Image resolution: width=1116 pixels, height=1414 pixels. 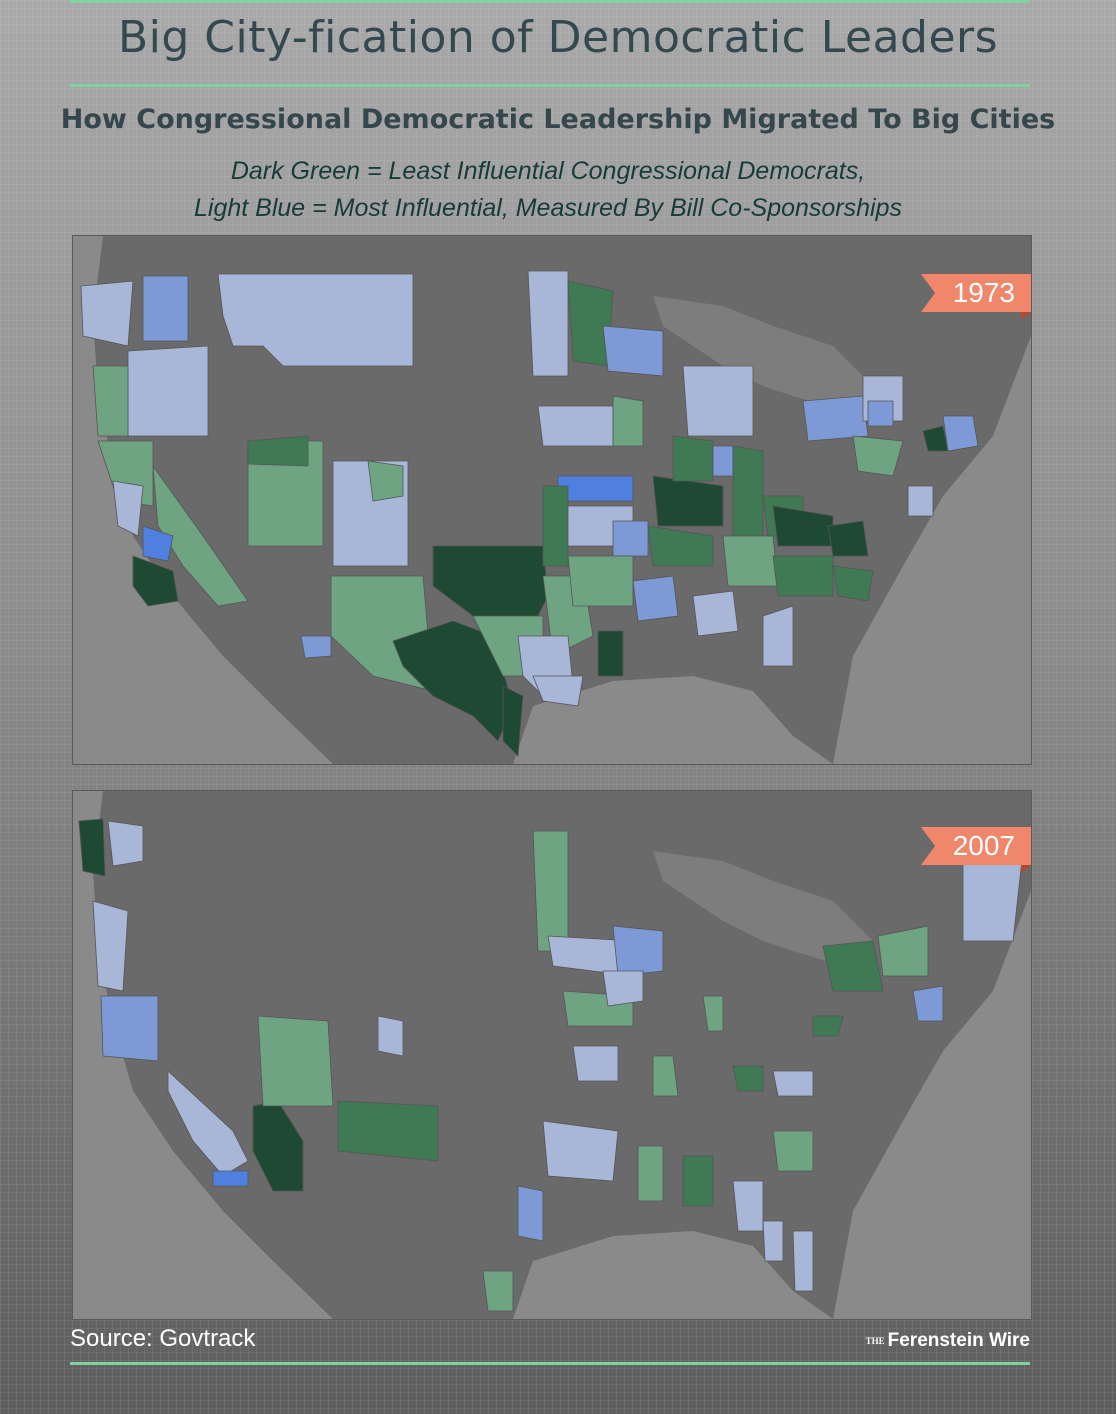 I want to click on year-tag-2007: 2007, so click(x=976, y=846).